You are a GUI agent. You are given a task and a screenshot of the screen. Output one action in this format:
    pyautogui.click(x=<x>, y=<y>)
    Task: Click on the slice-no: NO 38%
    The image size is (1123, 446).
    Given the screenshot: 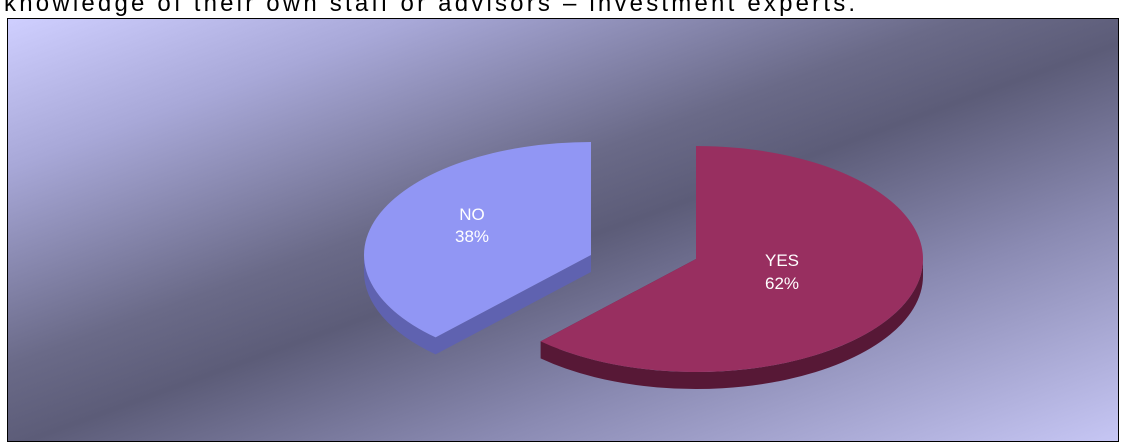 What is the action you would take?
    pyautogui.click(x=477, y=248)
    